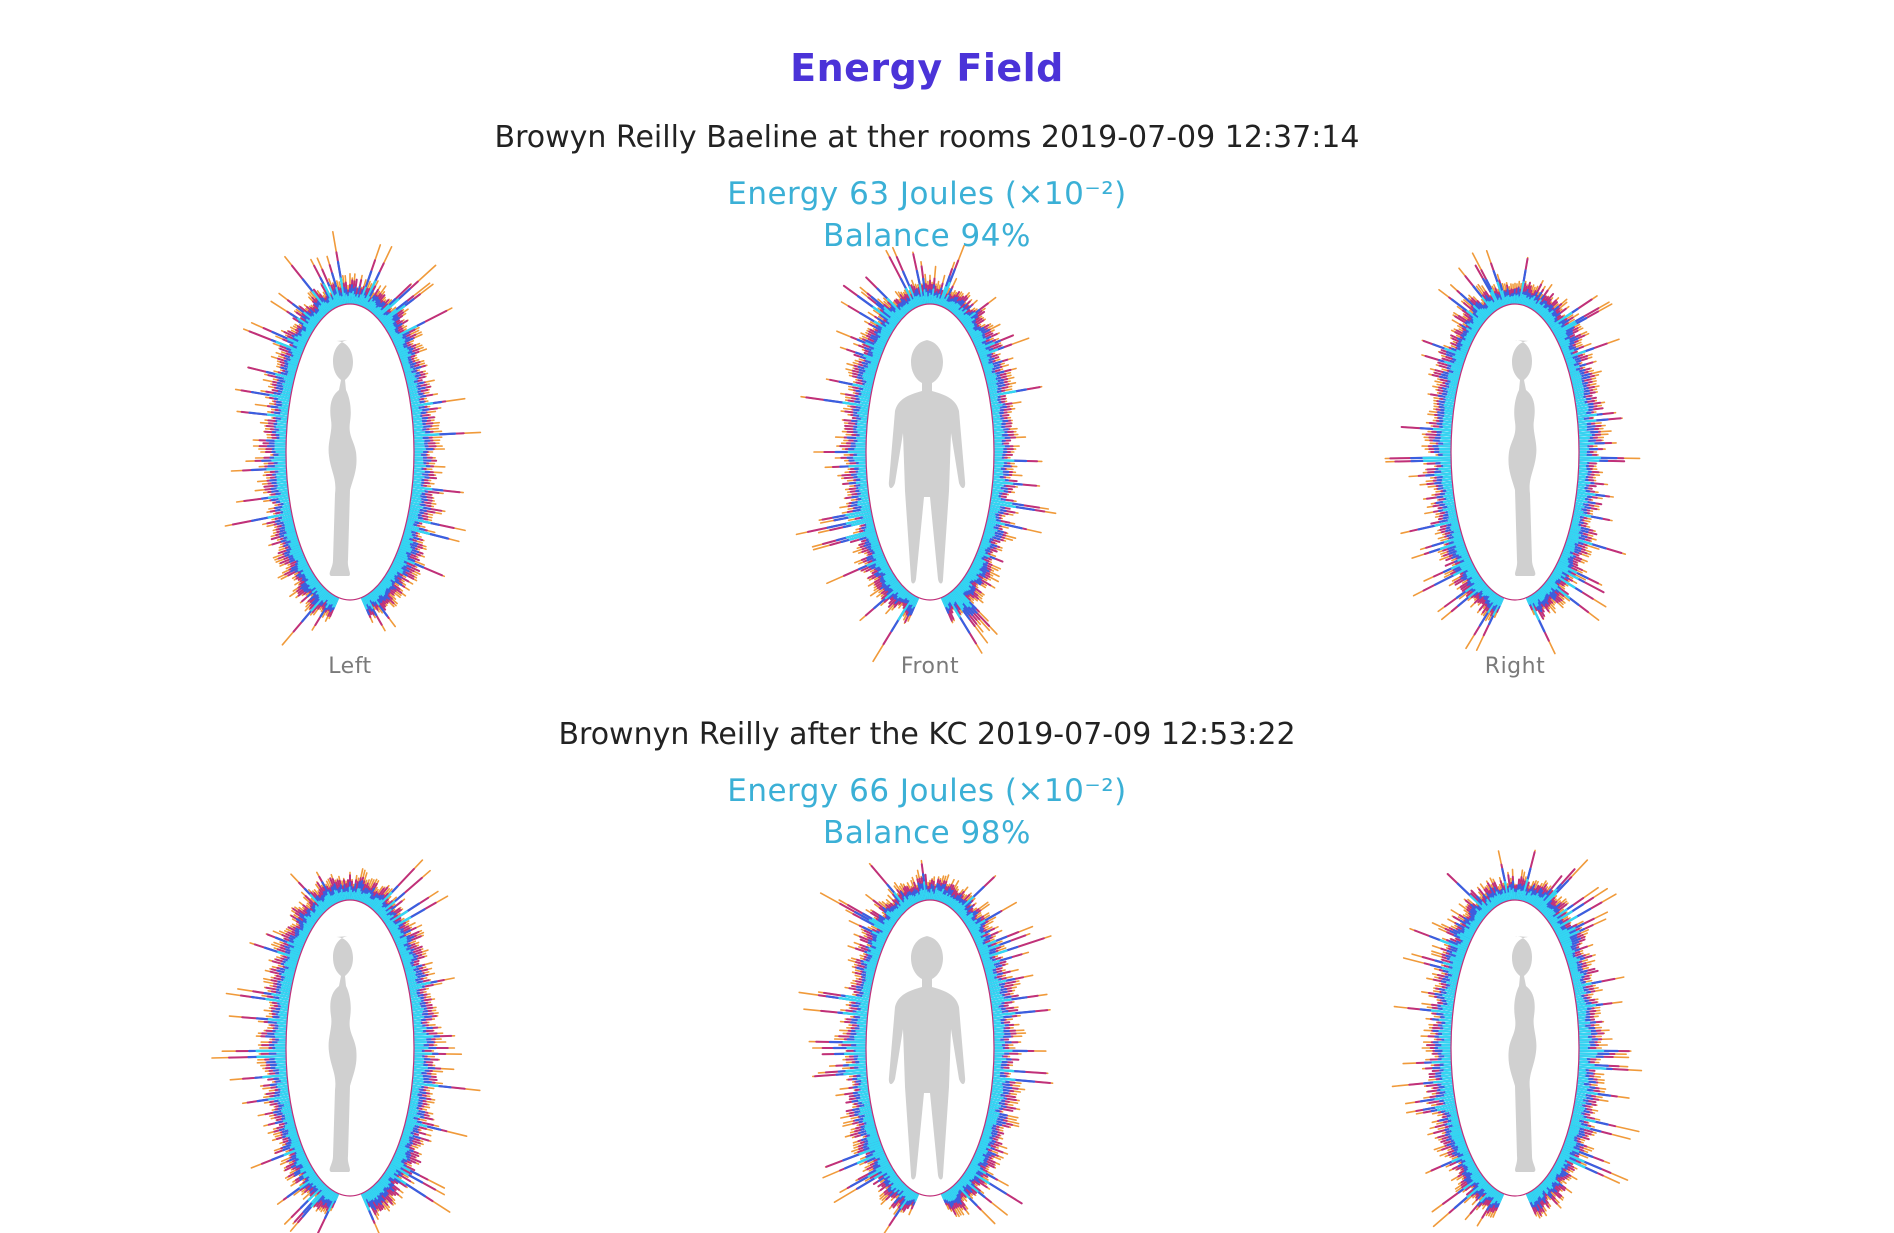 This screenshot has height=1233, width=1894. I want to click on aura-rays, so click(353, 438).